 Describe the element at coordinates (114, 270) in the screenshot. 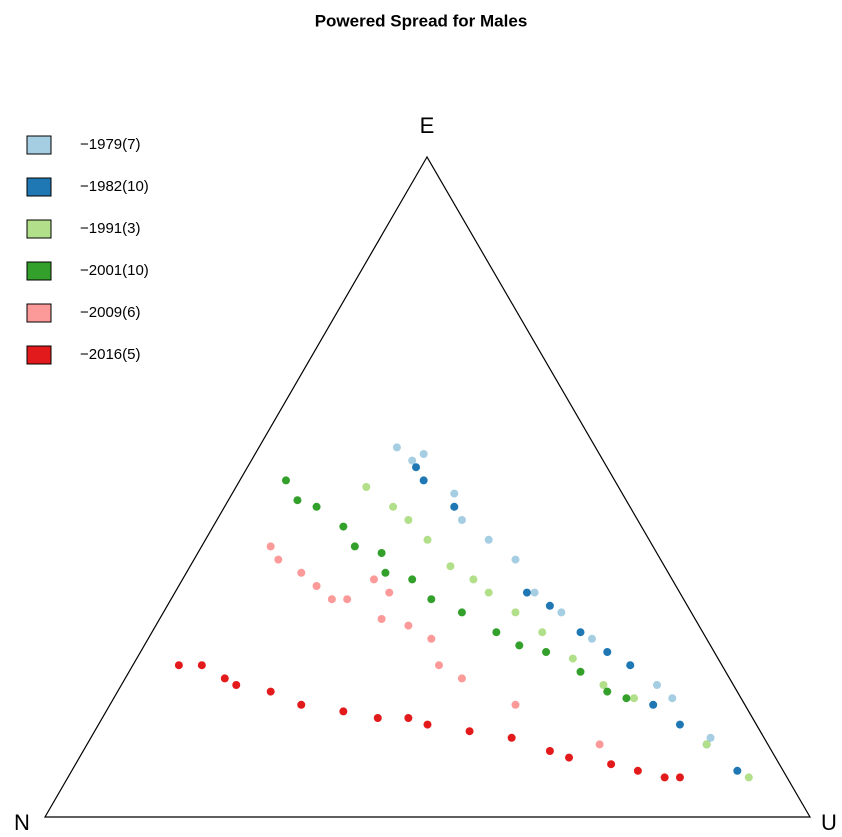

I see `legend-label: −2001(10)` at that location.